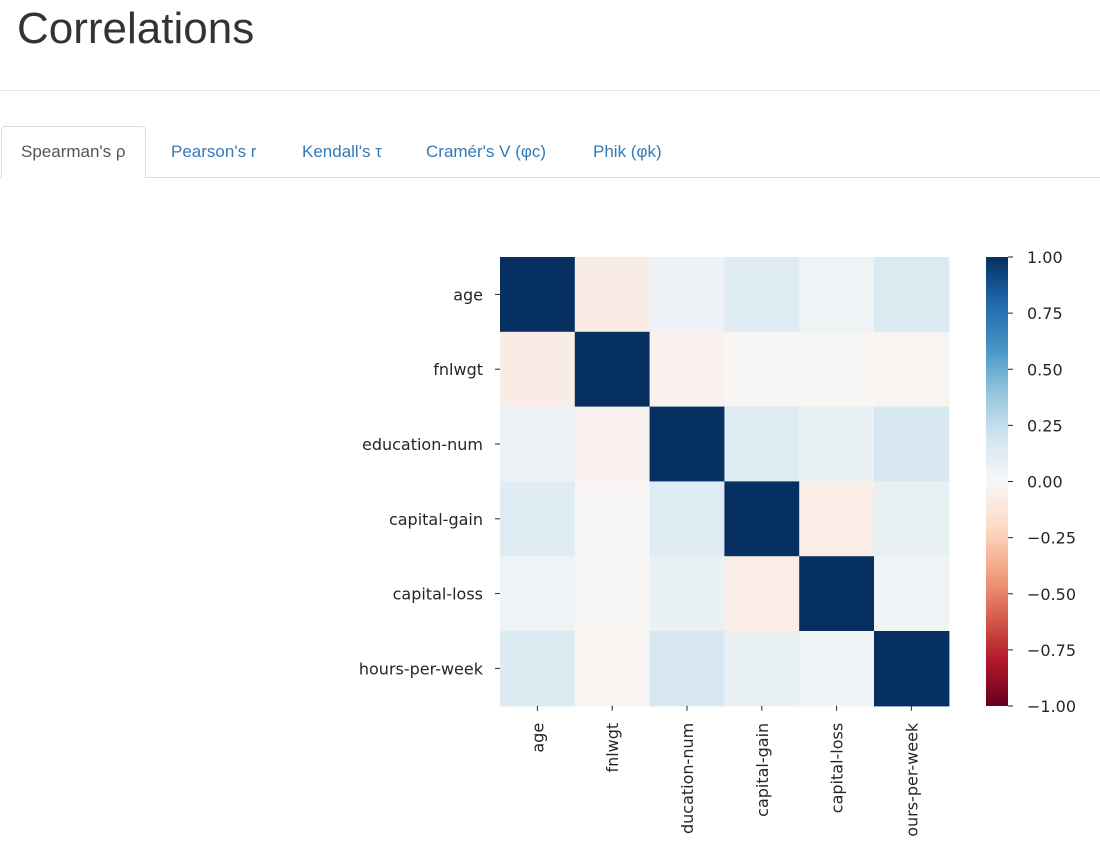  I want to click on colorbar-tick-label: −0.75, so click(1051, 650).